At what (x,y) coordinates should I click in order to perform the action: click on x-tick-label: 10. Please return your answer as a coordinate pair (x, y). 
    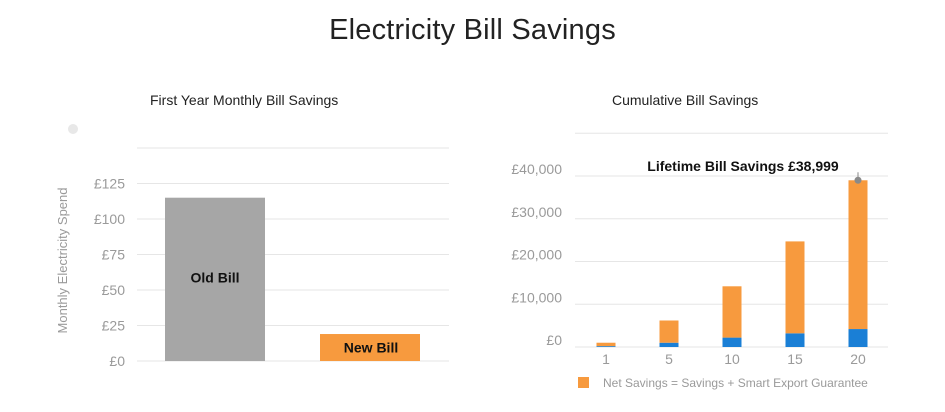
    Looking at the image, I should click on (732, 359).